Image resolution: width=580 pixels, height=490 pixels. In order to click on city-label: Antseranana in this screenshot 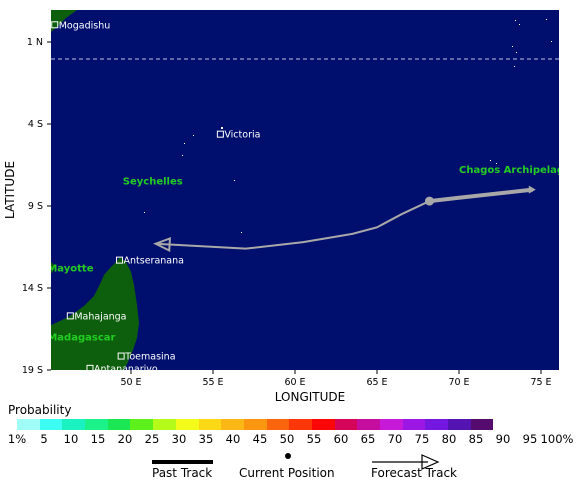, I will do `click(154, 261)`.